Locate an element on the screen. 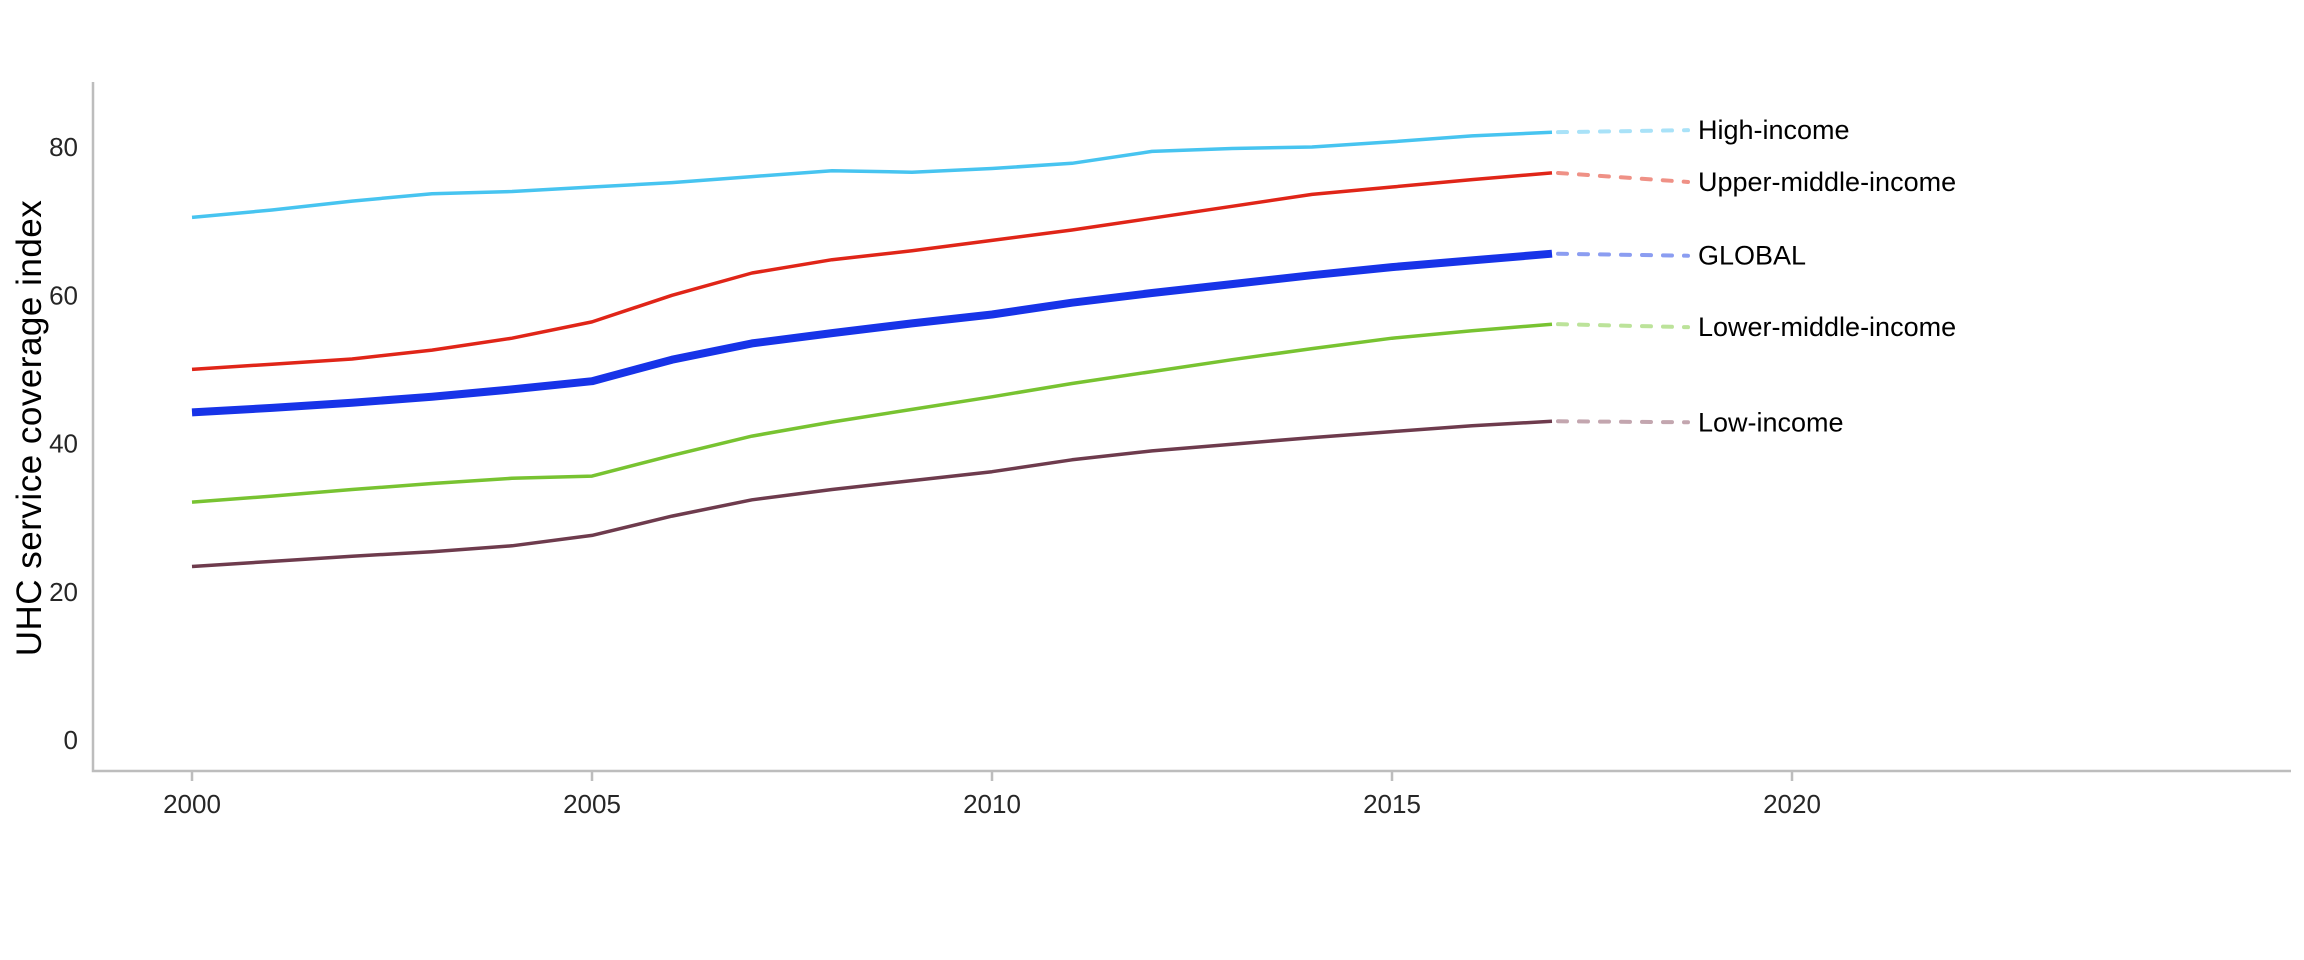 The height and width of the screenshot is (960, 2304). series-label-high-income: High-income is located at coordinates (1774, 130).